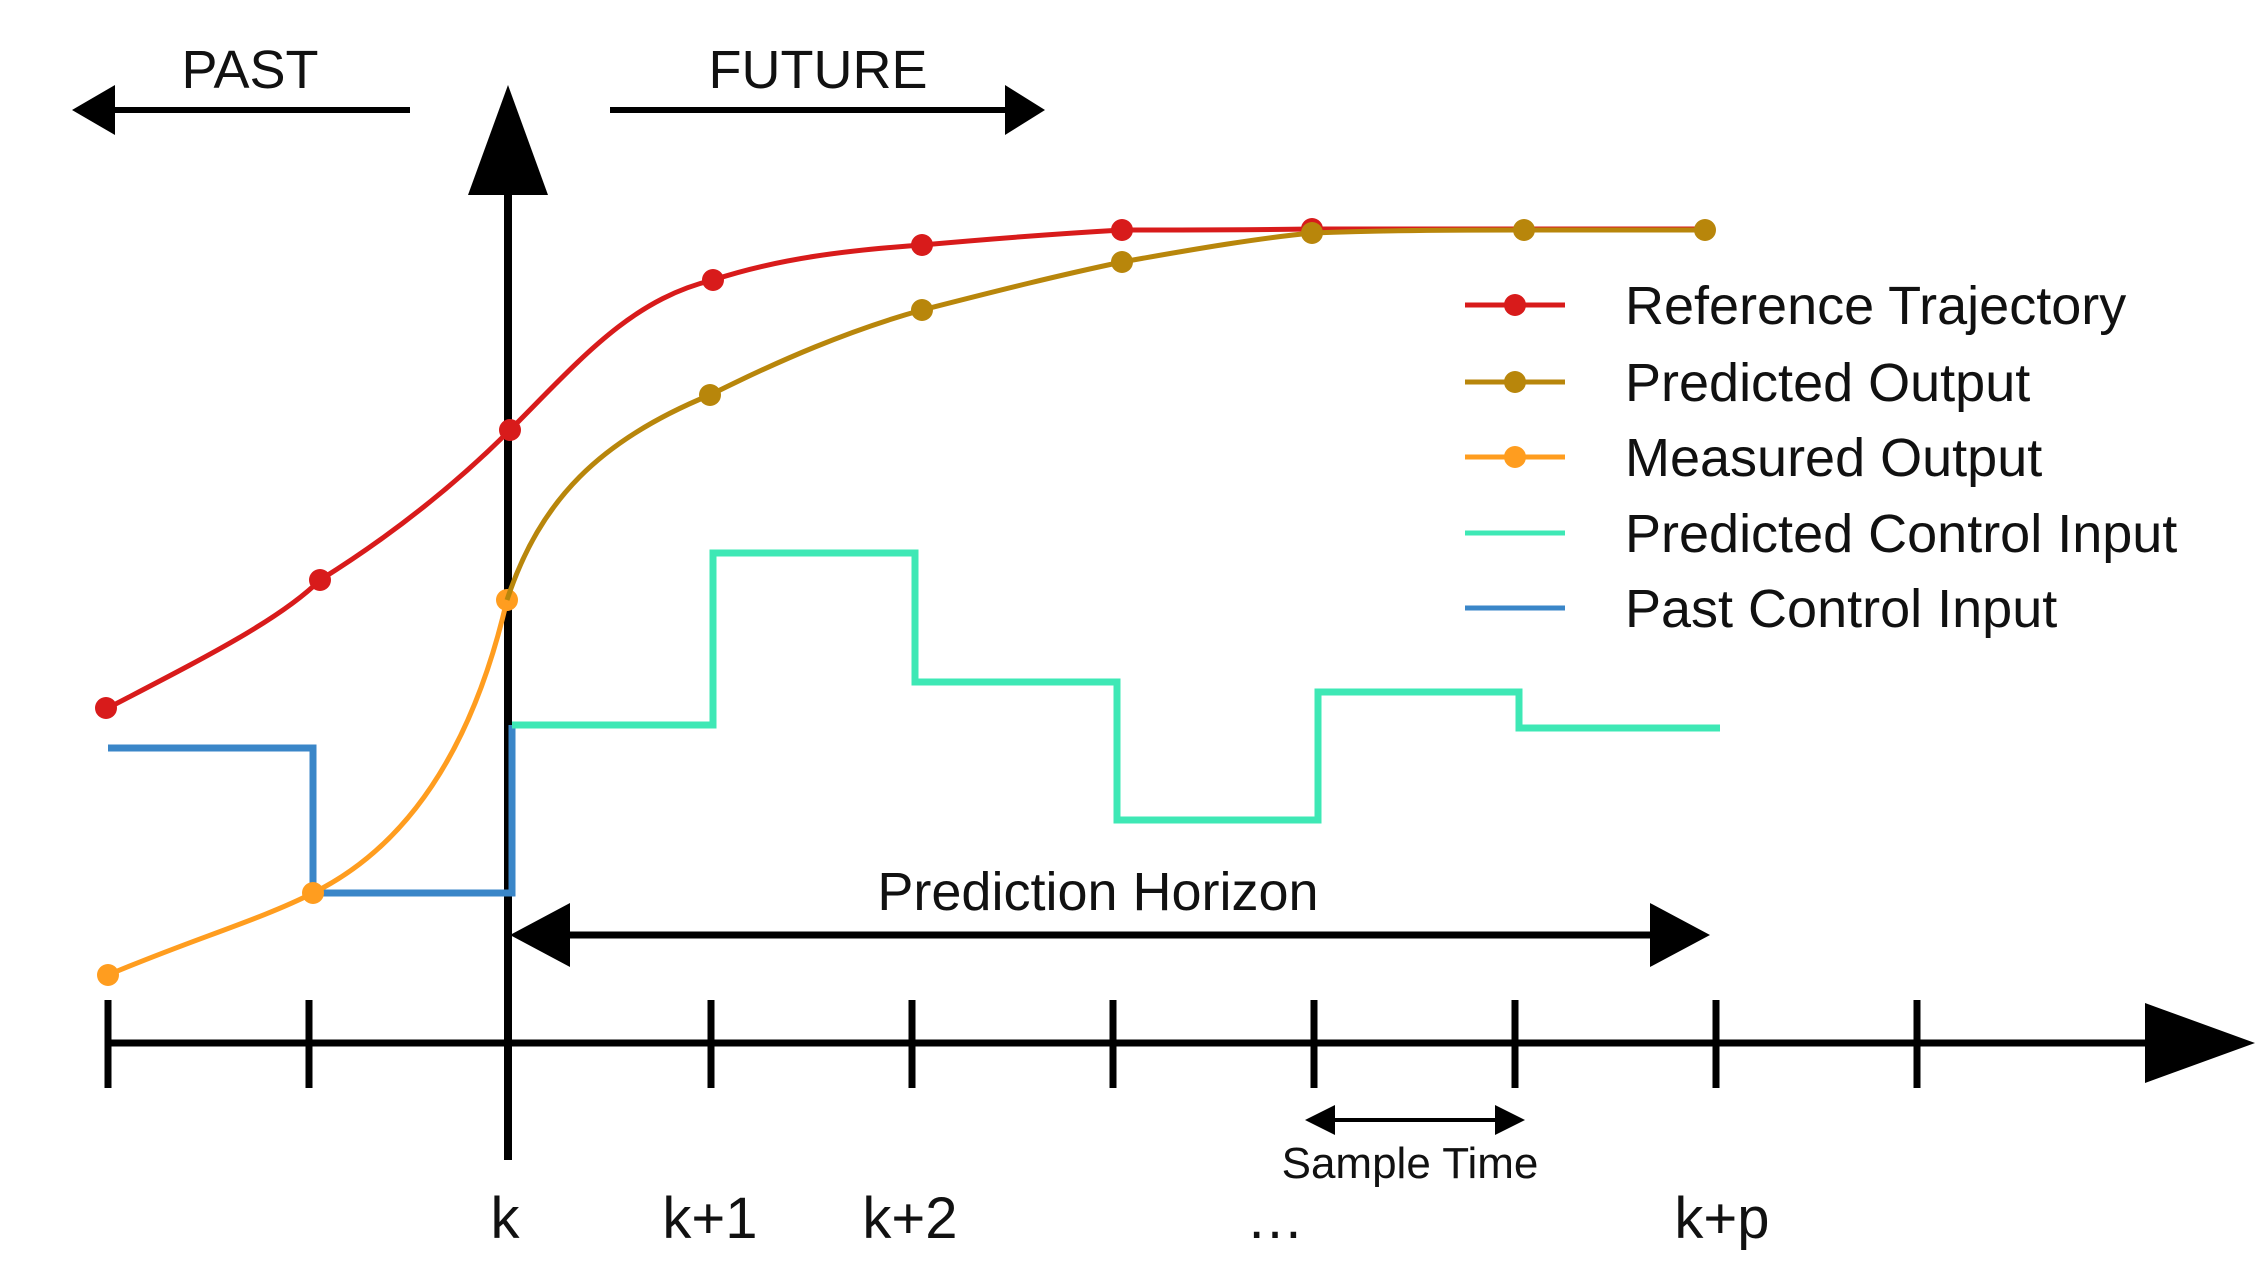 The height and width of the screenshot is (1288, 2265). I want to click on tick-label-kp: k+p, so click(1721, 1218).